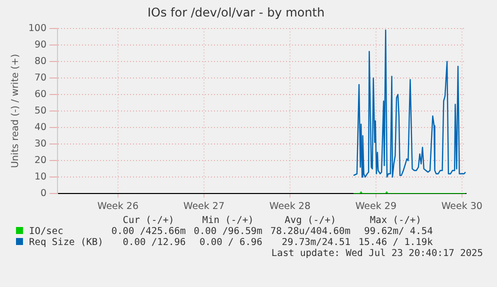 The width and height of the screenshot is (497, 287). Describe the element at coordinates (376, 253) in the screenshot. I see `text: Last update: Wed Jul 23 20:40:17 2025` at that location.